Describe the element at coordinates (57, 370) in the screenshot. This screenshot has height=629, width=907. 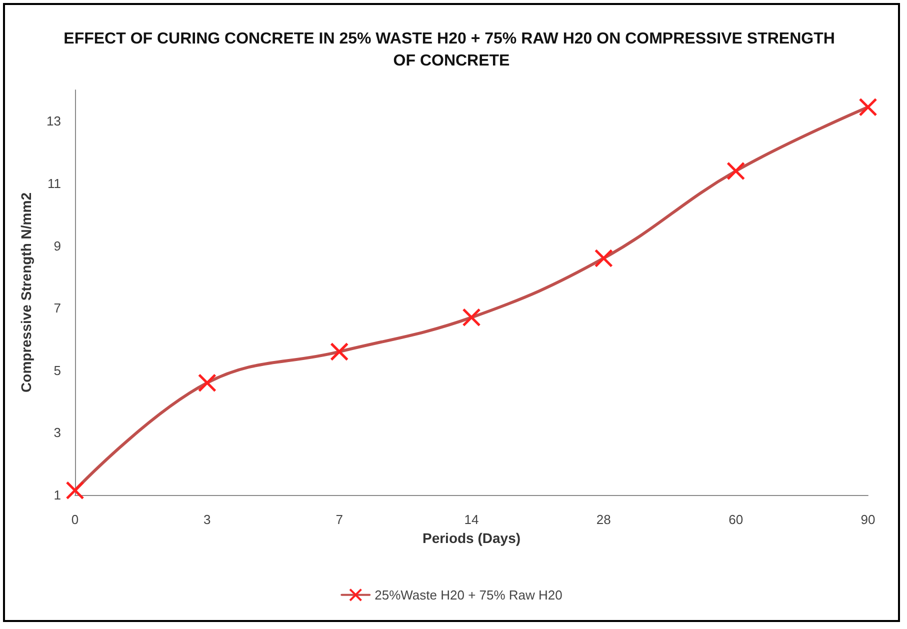
I see `y-tick-label: 5` at that location.